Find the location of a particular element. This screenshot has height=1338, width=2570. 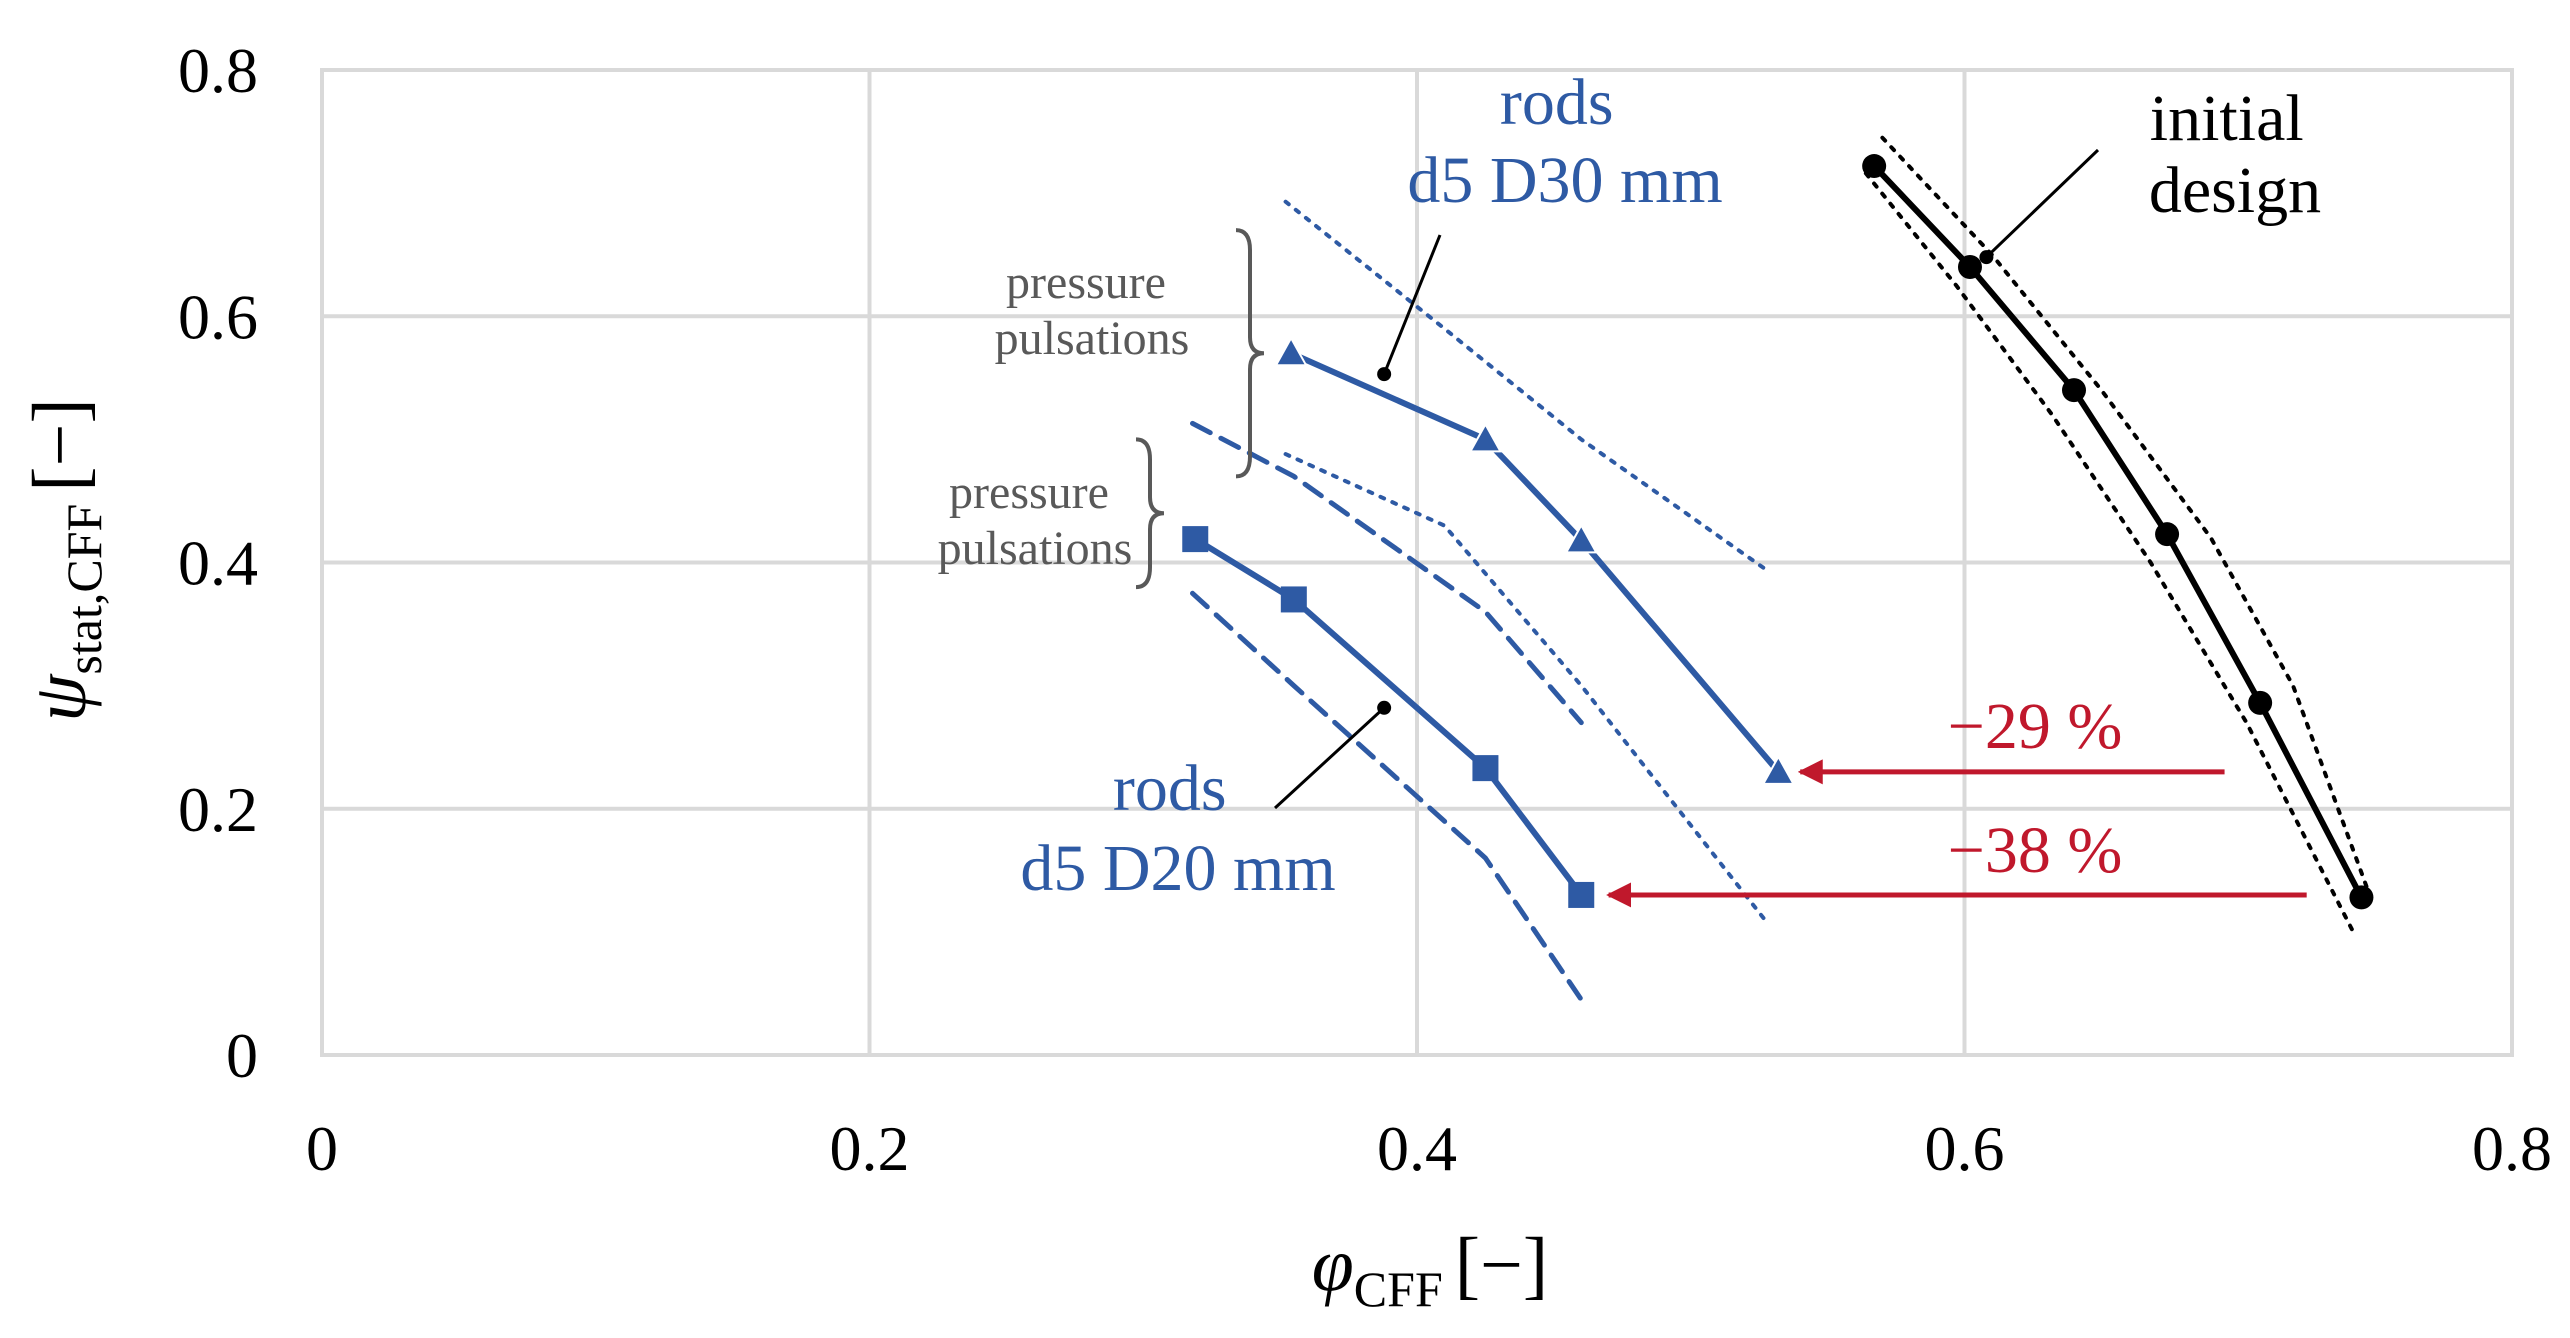

y-tick-label: 0.2 is located at coordinates (218, 809).